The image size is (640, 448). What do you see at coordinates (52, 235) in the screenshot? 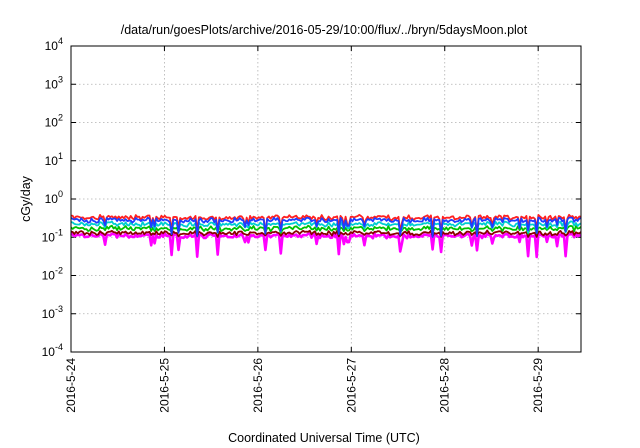
I see `y-tick-label: 10⁻¹` at bounding box center [52, 235].